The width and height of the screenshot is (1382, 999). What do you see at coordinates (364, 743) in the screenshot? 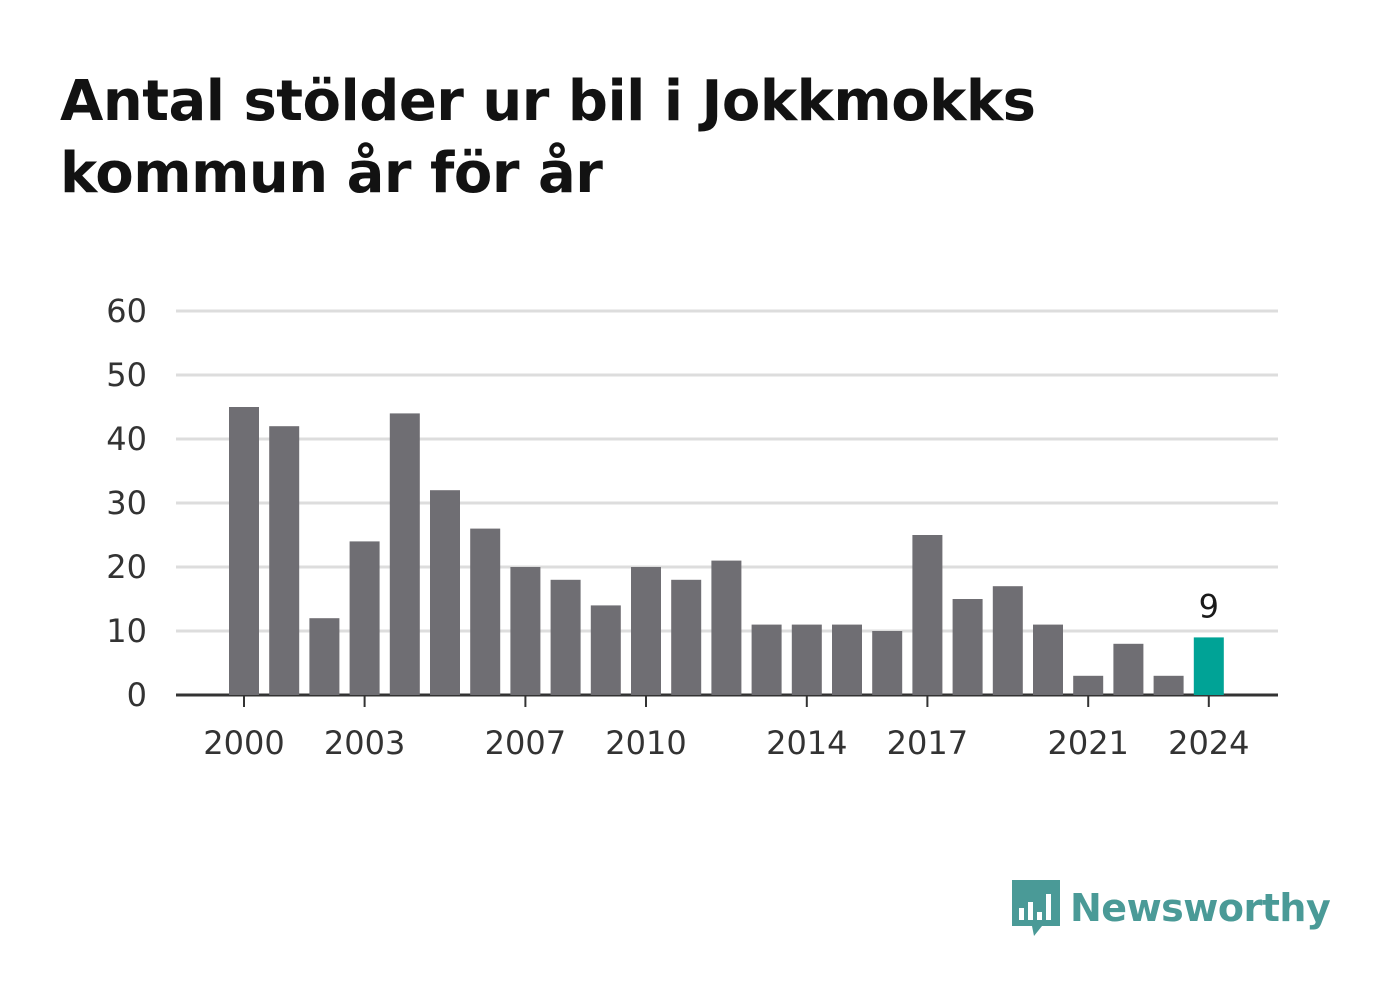
I see `x-tick-label: 2003` at bounding box center [364, 743].